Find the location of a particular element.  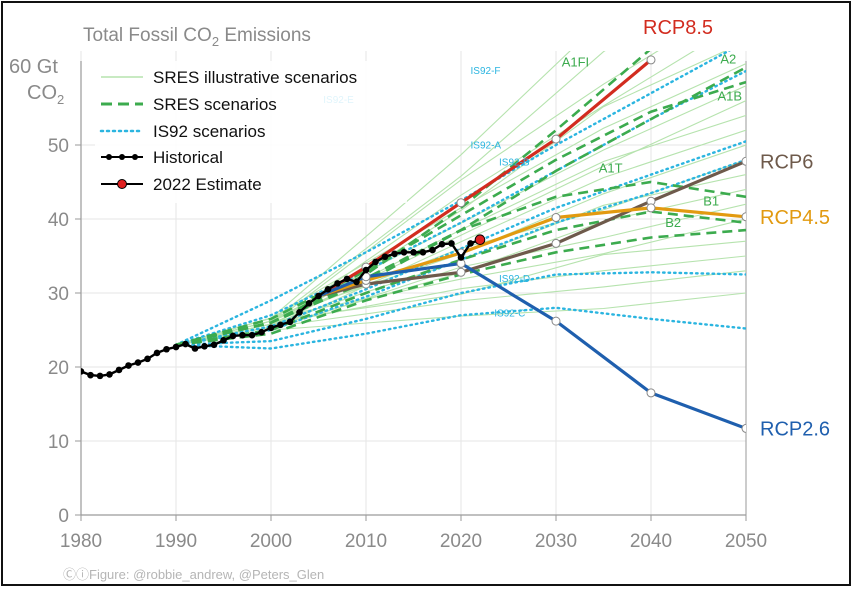

legend-item-estimate: 2022 Estimate is located at coordinates (181, 184).